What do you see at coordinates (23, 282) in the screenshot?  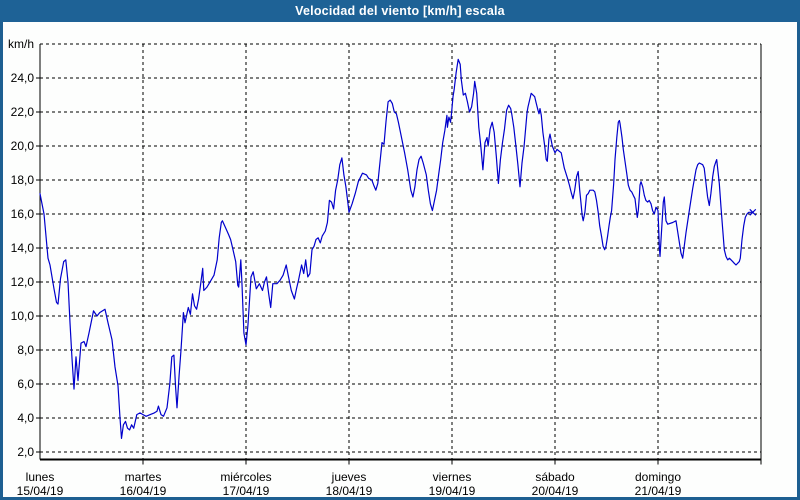 I see `y-tick-label: 12,0` at bounding box center [23, 282].